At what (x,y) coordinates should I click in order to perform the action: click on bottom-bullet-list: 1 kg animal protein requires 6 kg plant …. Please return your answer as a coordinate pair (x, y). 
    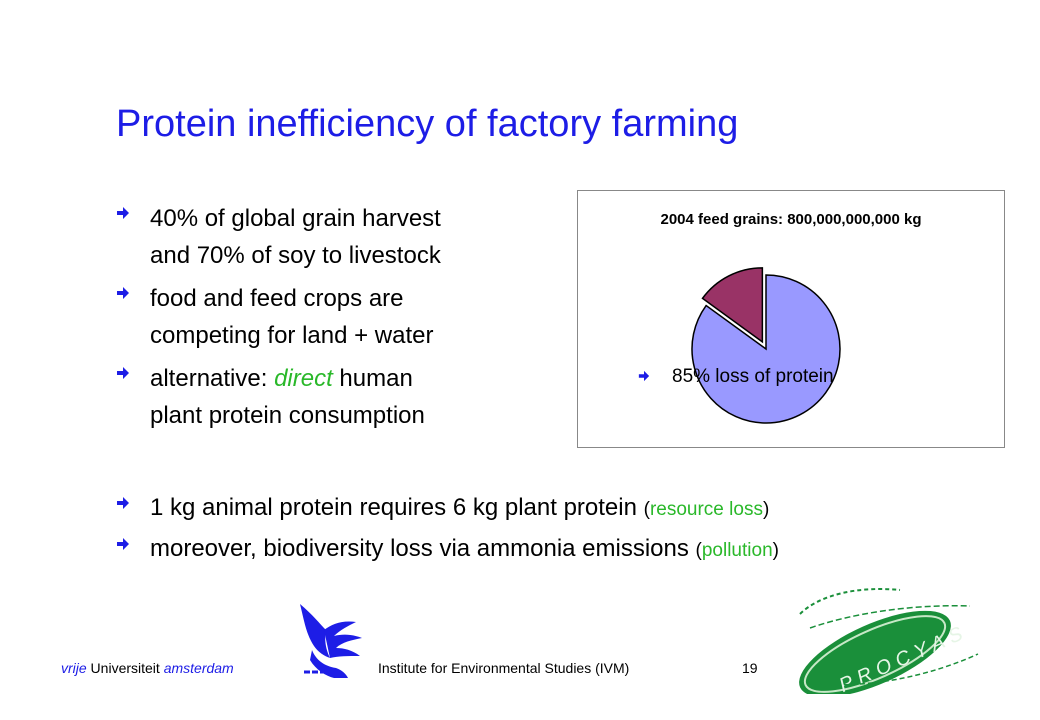
    Looking at the image, I should click on (566, 531).